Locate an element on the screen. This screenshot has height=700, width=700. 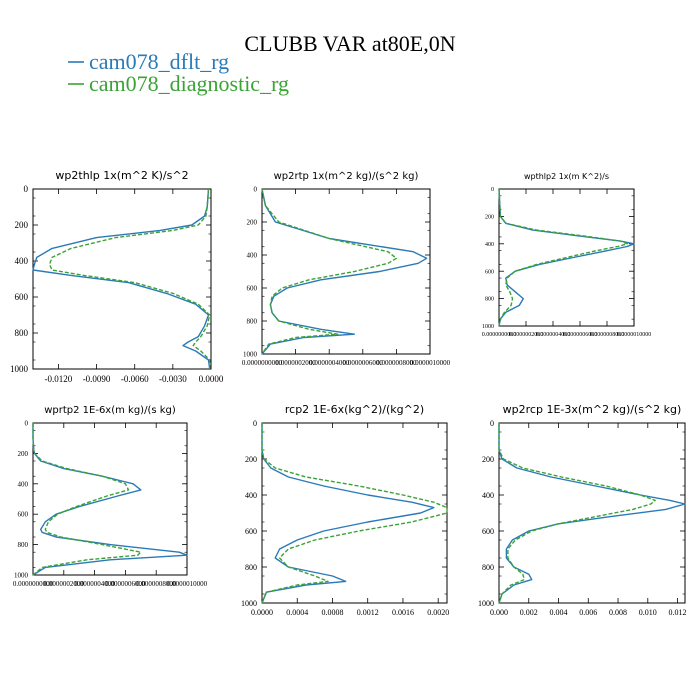
x-tick-label: 0.000 is located at coordinates (499, 612).